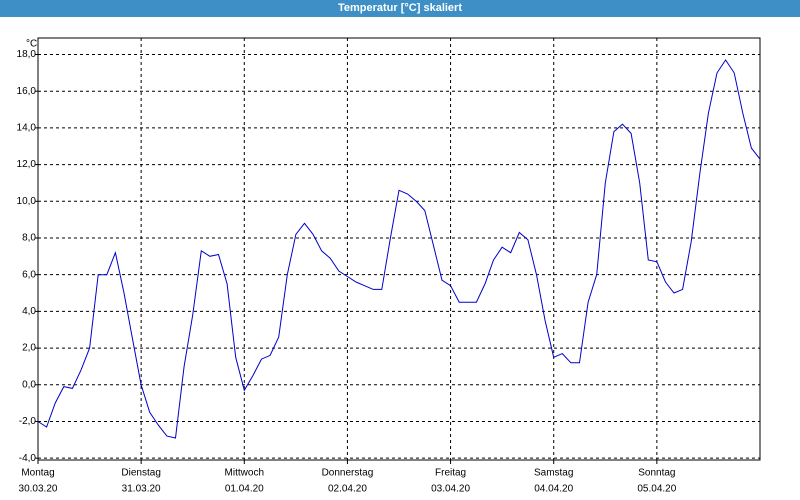  What do you see at coordinates (29, 238) in the screenshot?
I see `y-tick-label: 8,0` at bounding box center [29, 238].